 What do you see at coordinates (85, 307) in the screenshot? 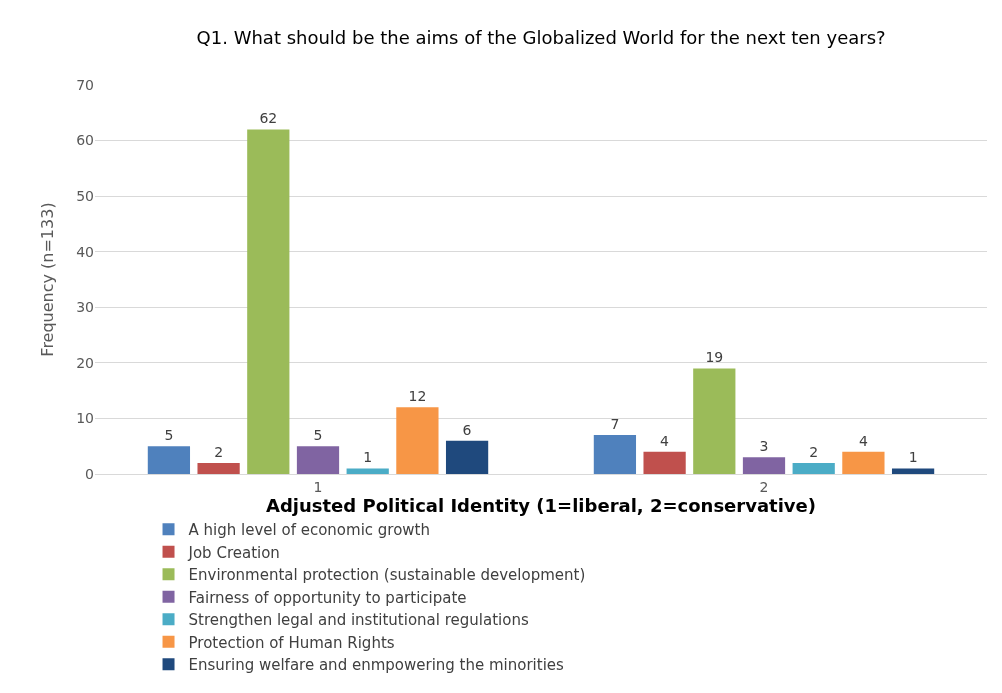
I see `y-tick-label: 30` at bounding box center [85, 307].